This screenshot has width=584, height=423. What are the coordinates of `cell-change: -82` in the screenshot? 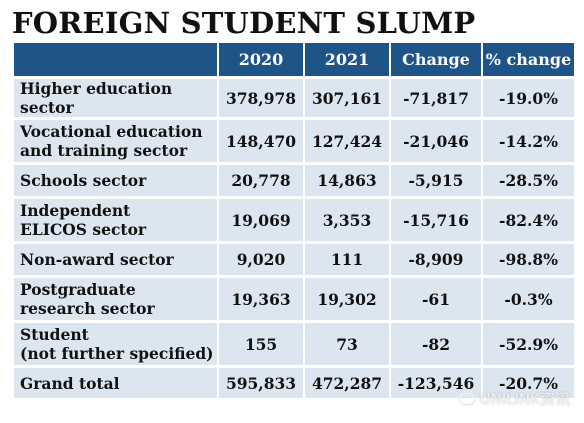 It's located at (435, 343).